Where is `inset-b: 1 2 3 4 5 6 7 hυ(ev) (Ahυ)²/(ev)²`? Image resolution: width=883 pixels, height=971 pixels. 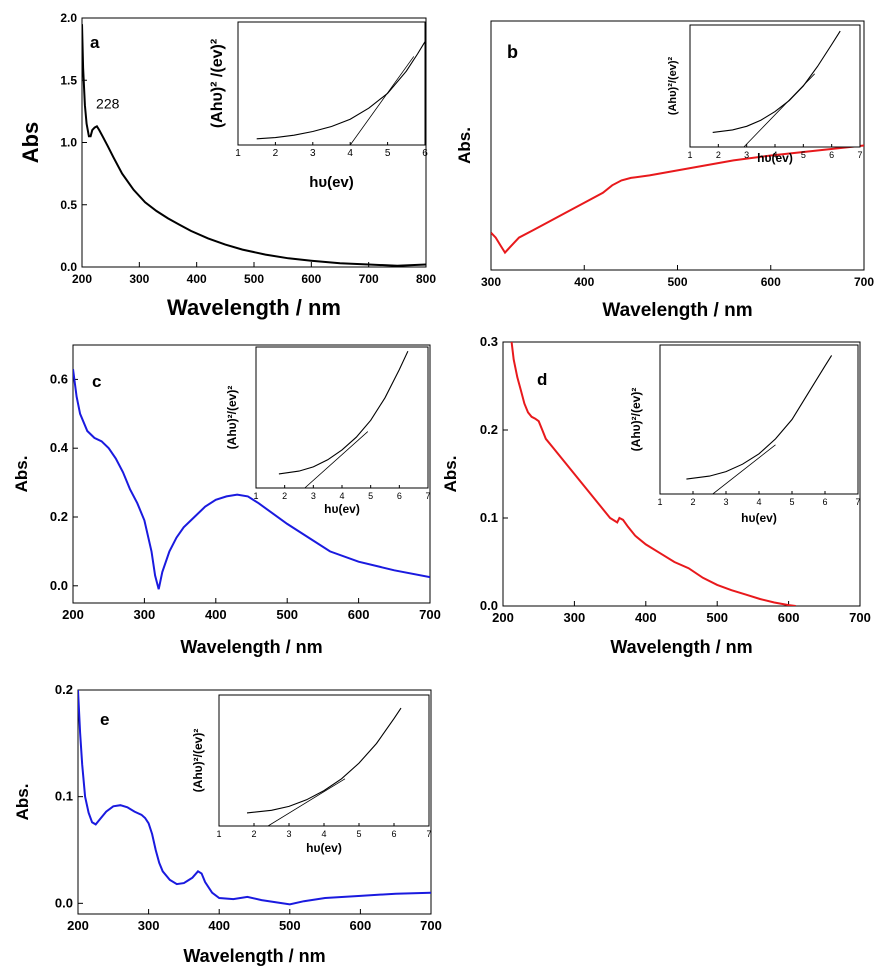
inset-b: 1 2 3 4 5 6 7 hυ(ev) (Ahυ)²/(ev)² is located at coordinates (765, 94).